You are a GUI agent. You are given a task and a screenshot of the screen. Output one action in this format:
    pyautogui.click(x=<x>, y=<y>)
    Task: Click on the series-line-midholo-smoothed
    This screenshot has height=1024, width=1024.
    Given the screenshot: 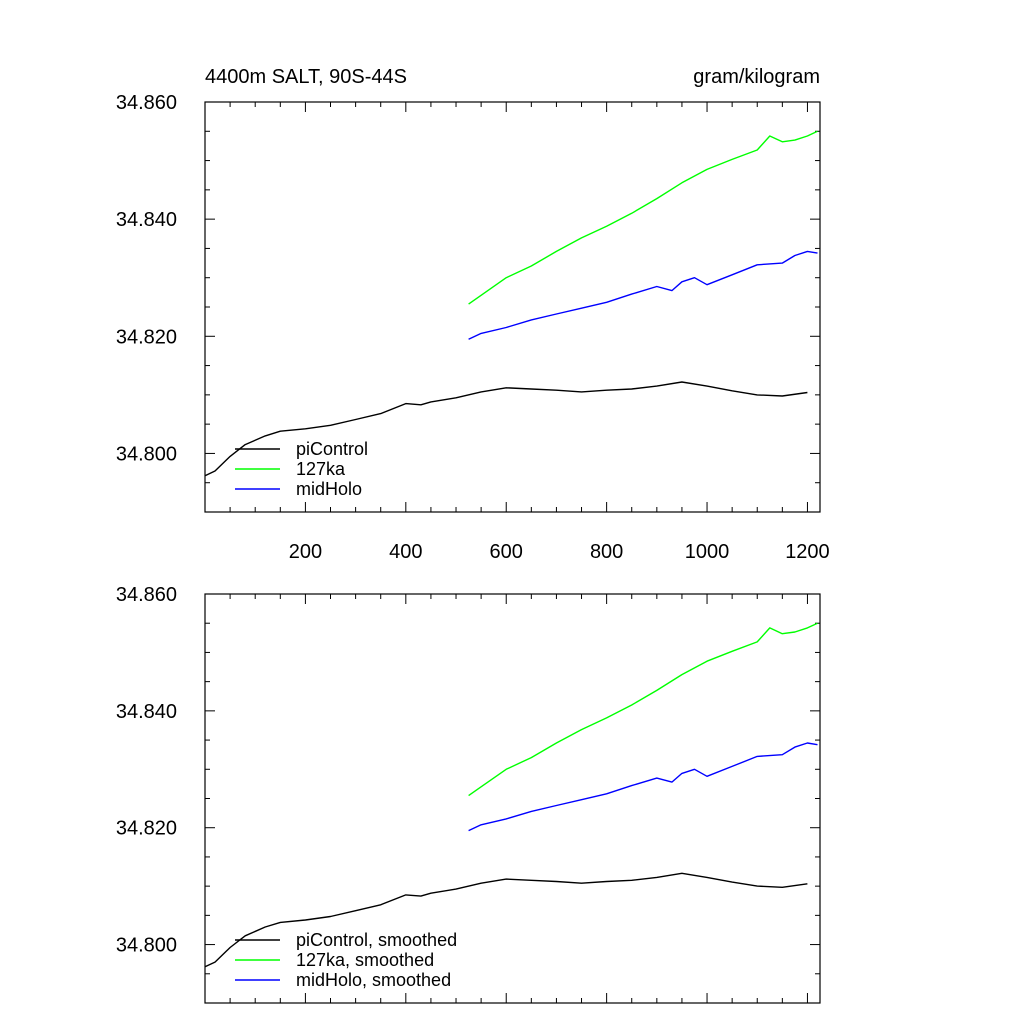 What is the action you would take?
    pyautogui.click(x=643, y=787)
    